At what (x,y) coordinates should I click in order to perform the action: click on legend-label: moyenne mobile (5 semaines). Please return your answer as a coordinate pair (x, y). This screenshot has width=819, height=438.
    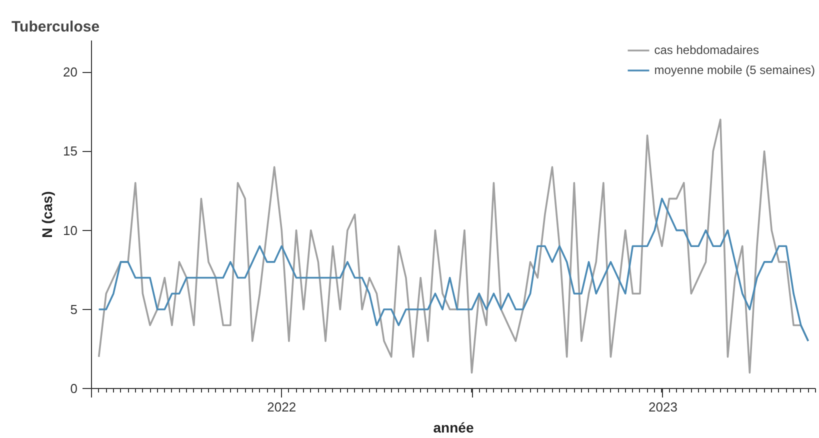
    Looking at the image, I should click on (734, 70).